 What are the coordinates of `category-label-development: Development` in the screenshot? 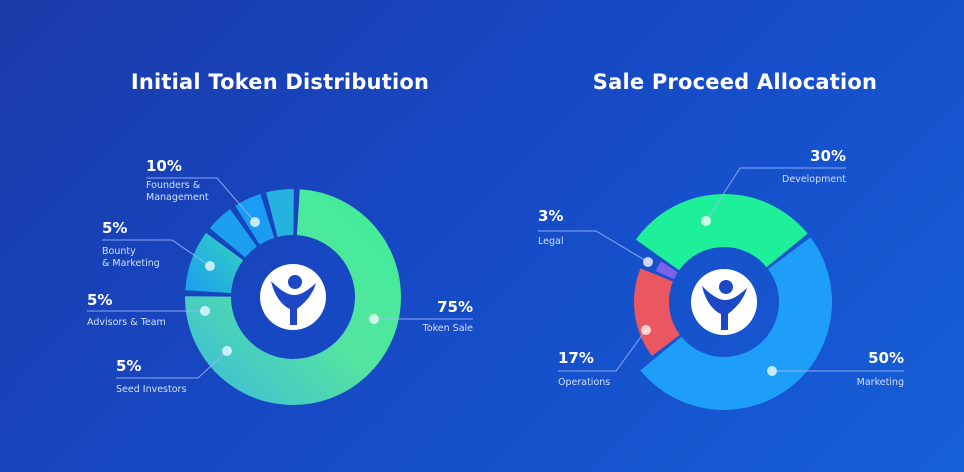 It's located at (814, 179).